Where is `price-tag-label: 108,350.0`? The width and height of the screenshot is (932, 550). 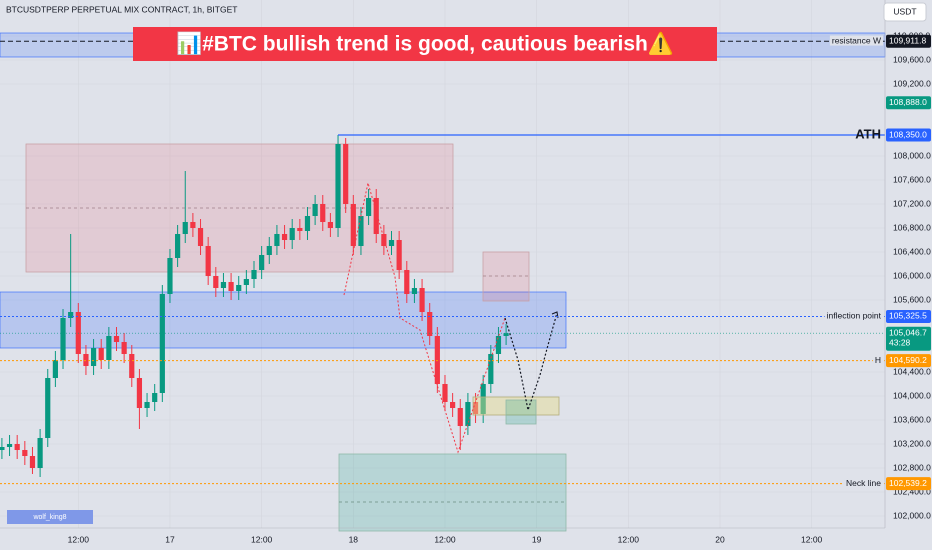 price-tag-label: 108,350.0 is located at coordinates (908, 134).